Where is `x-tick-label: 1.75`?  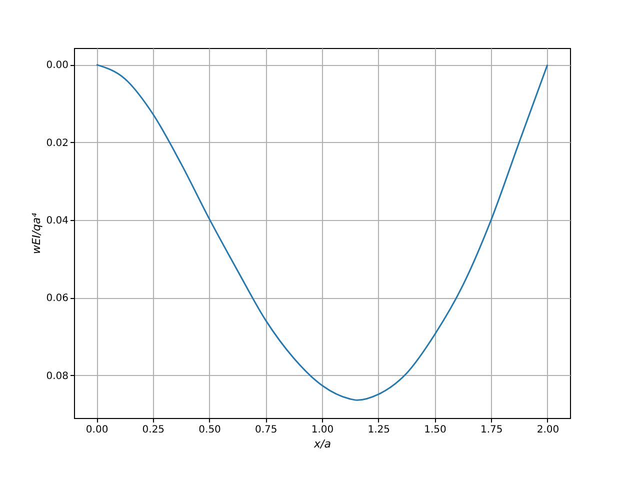 x-tick-label: 1.75 is located at coordinates (491, 430).